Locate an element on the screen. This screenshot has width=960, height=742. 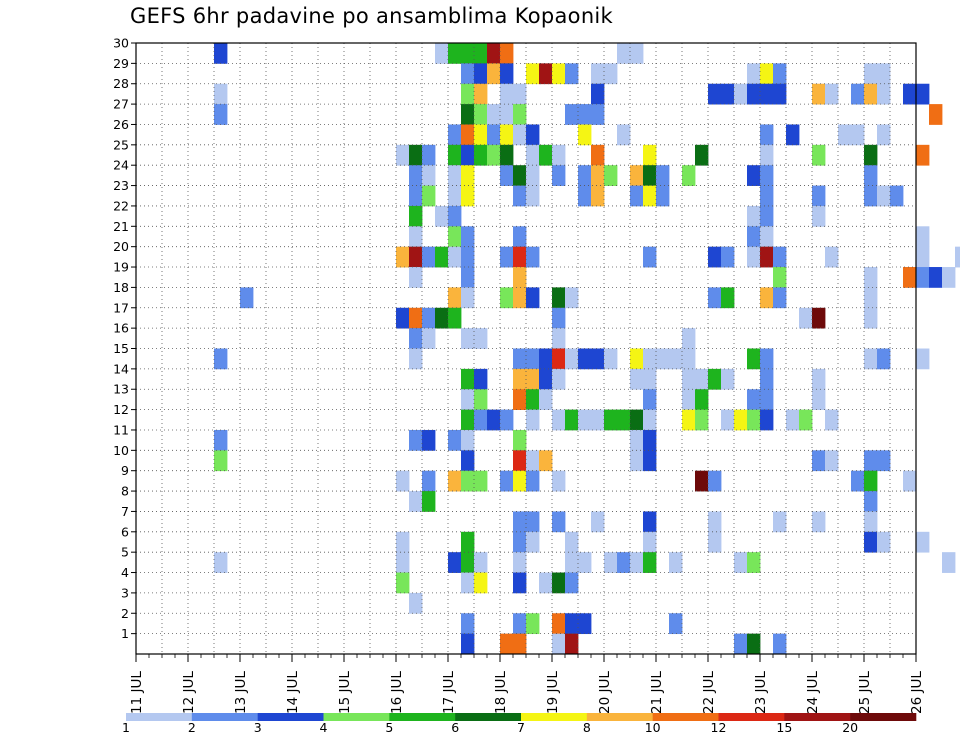
x-tick-label: 13 JUL is located at coordinates (241, 692).